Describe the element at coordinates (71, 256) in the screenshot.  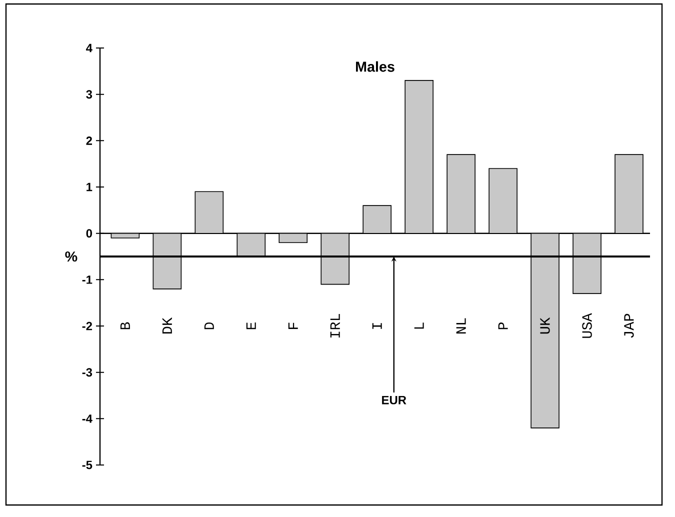
I see `y-axis-title: %` at that location.